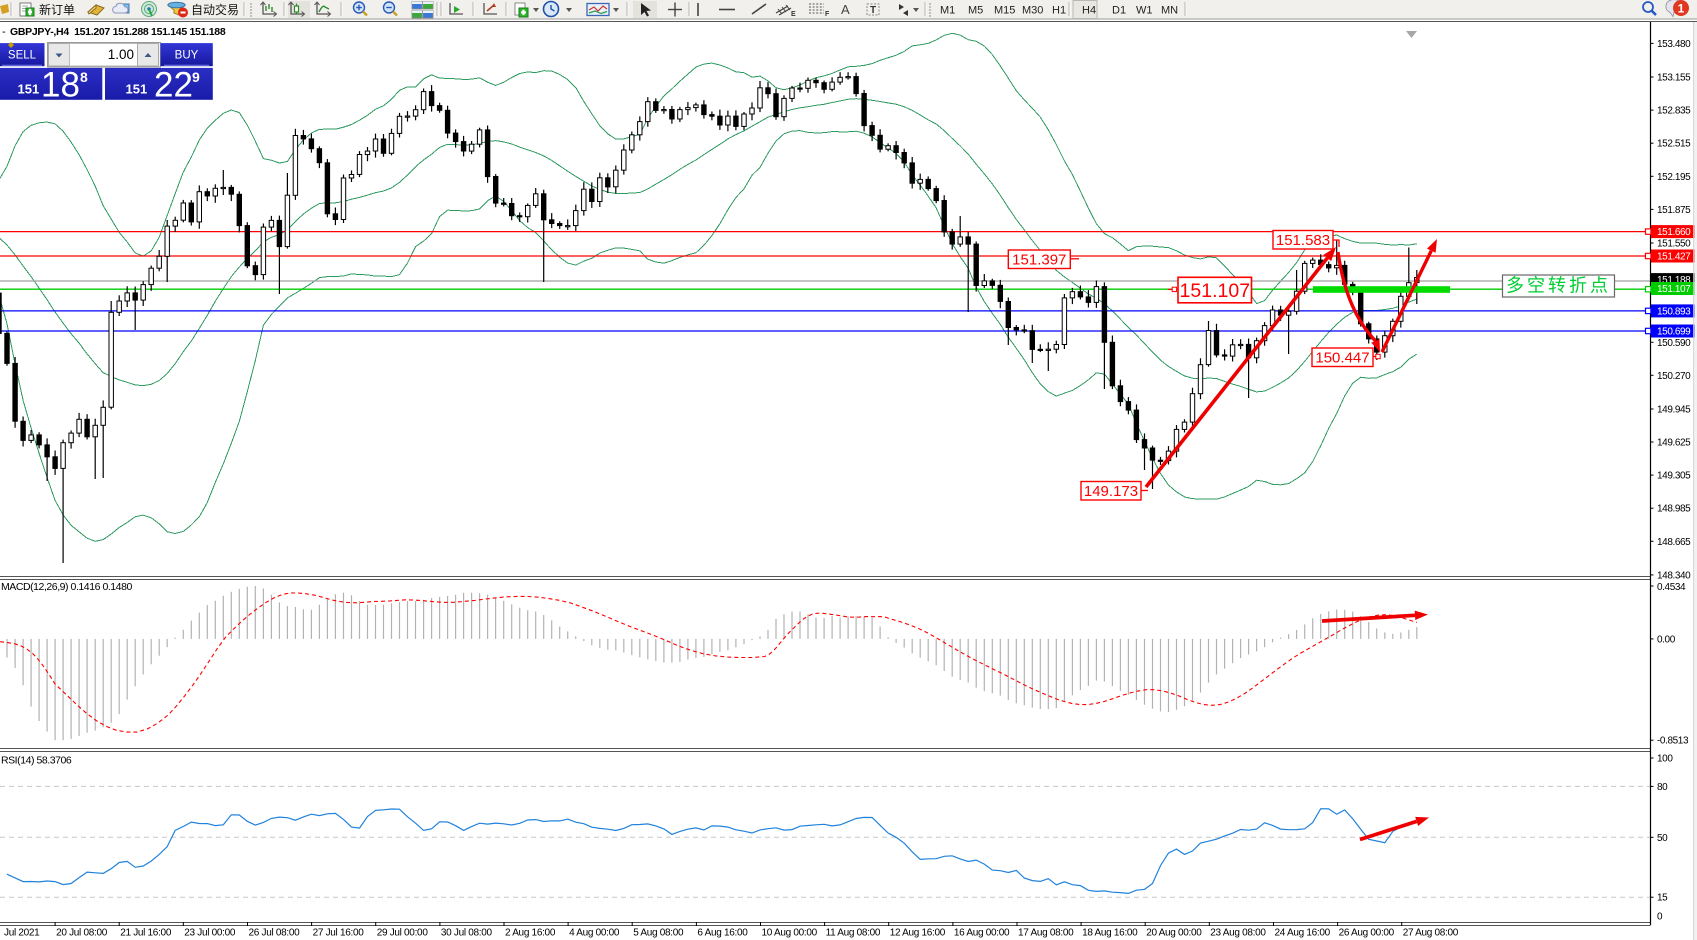  Describe the element at coordinates (57, 9) in the screenshot. I see `svg-text: 新订单` at that location.